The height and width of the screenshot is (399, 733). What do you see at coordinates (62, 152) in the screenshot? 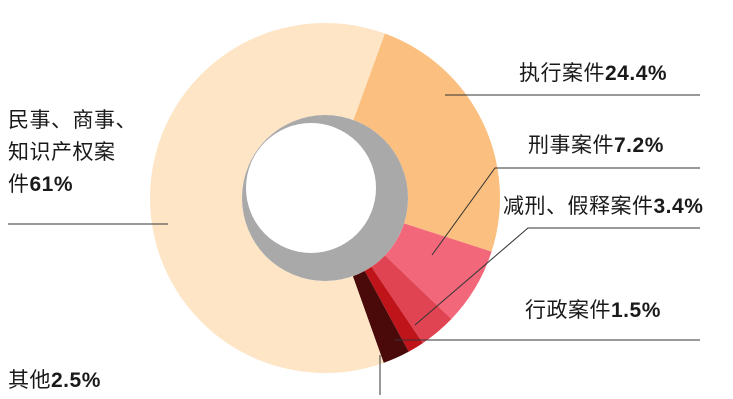
I see `slice-label-civil-line2: 知识产权案` at bounding box center [62, 152].